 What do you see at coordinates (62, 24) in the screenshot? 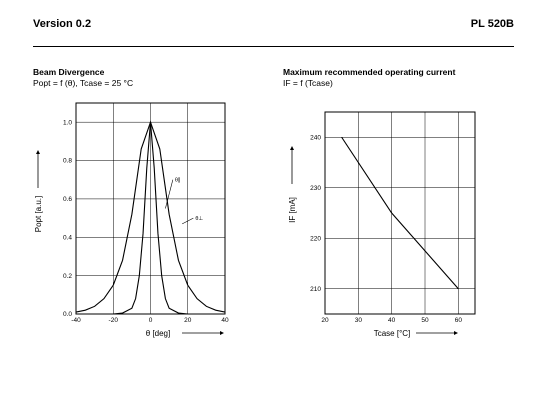
I see `header-version: Version 0.2` at bounding box center [62, 24].